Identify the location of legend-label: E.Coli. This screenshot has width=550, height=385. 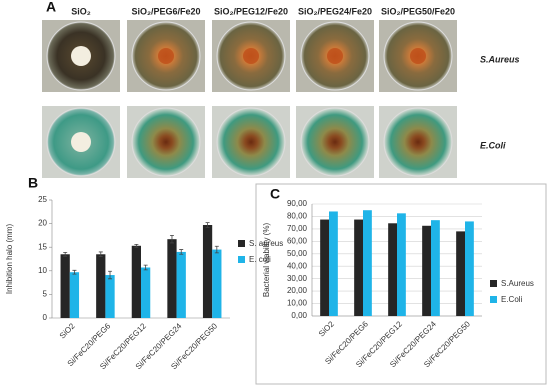
(512, 299).